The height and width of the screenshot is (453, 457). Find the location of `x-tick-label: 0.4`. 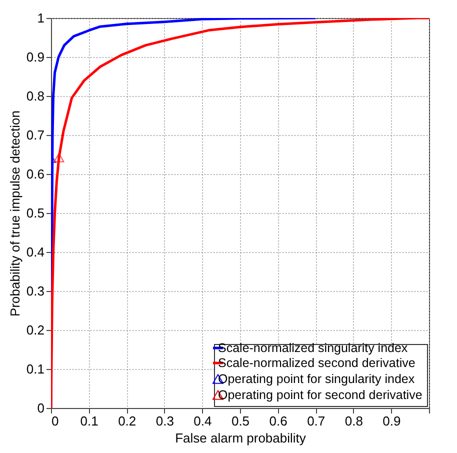

x-tick-label: 0.4 is located at coordinates (203, 421).